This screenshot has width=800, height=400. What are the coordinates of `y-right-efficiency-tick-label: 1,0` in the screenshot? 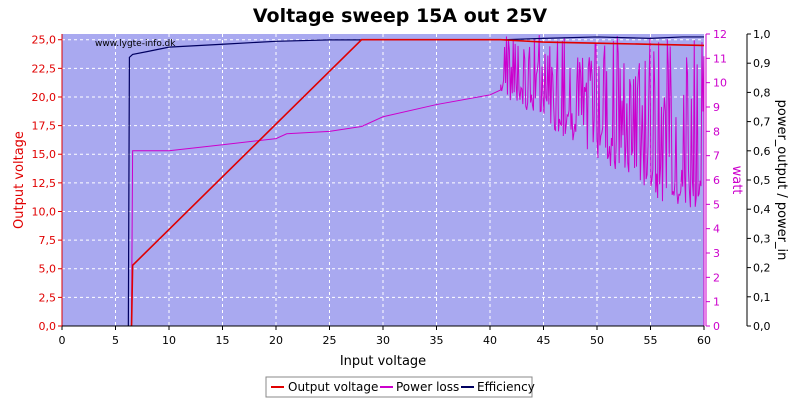 It's located at (762, 34).